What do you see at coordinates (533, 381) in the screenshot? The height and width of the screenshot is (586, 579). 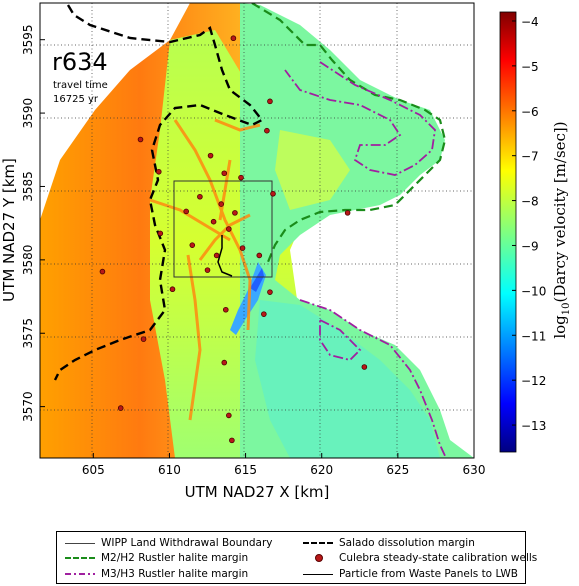 I see `colorbar-tick-label: −12` at bounding box center [533, 381].